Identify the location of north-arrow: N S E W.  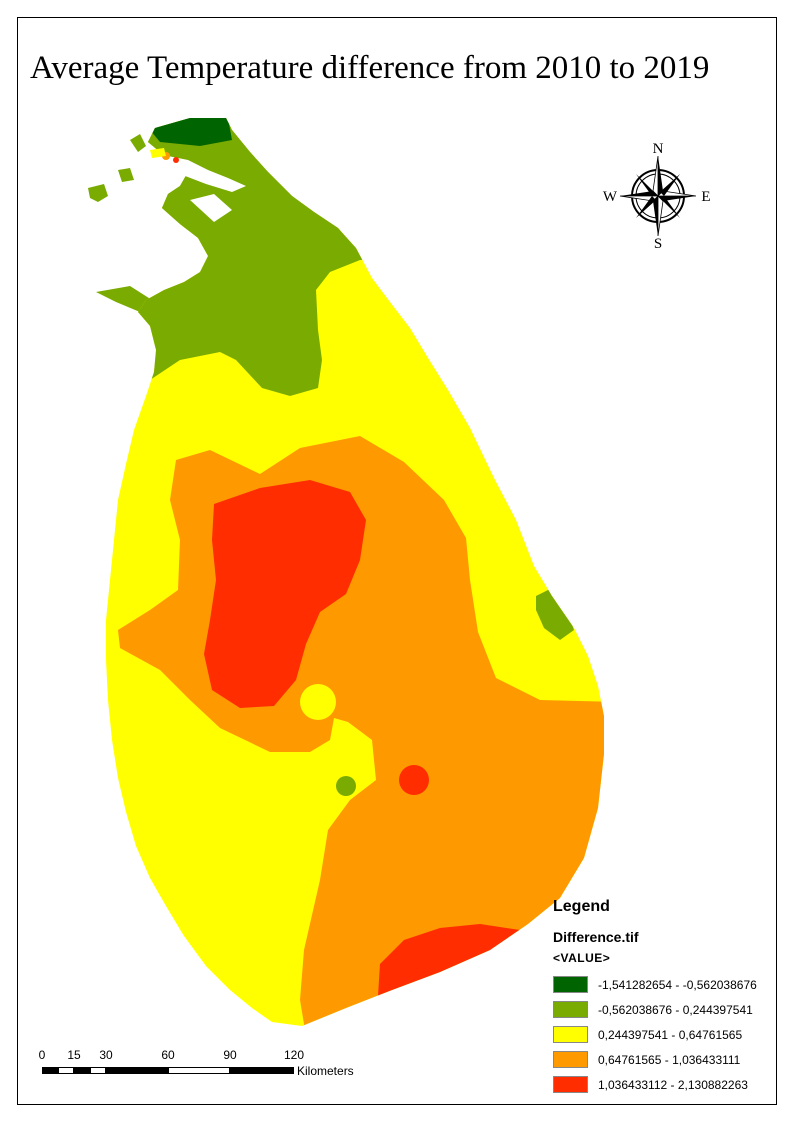
(658, 196).